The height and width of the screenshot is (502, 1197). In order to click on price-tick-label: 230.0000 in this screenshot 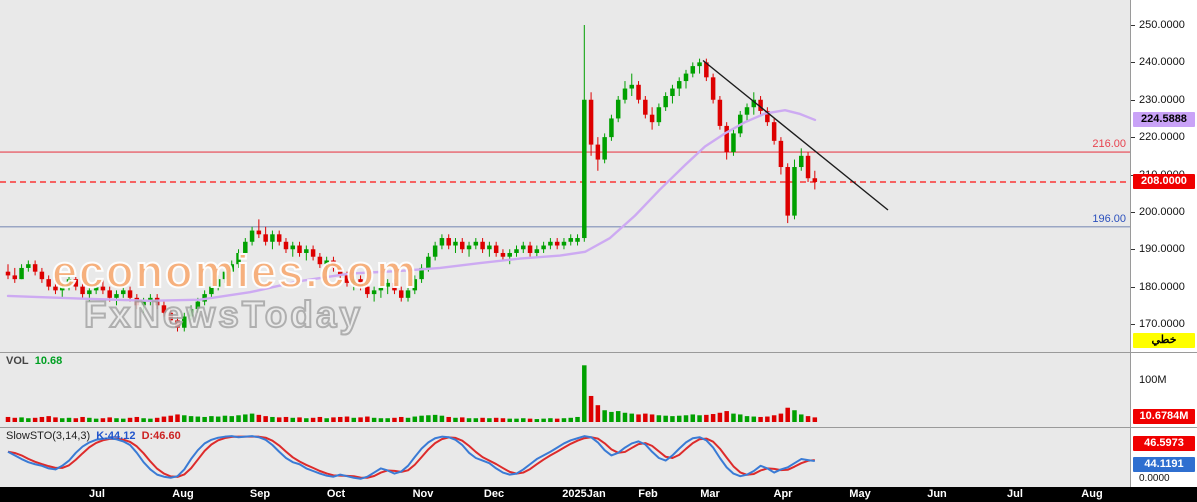, I will do `click(1162, 99)`.